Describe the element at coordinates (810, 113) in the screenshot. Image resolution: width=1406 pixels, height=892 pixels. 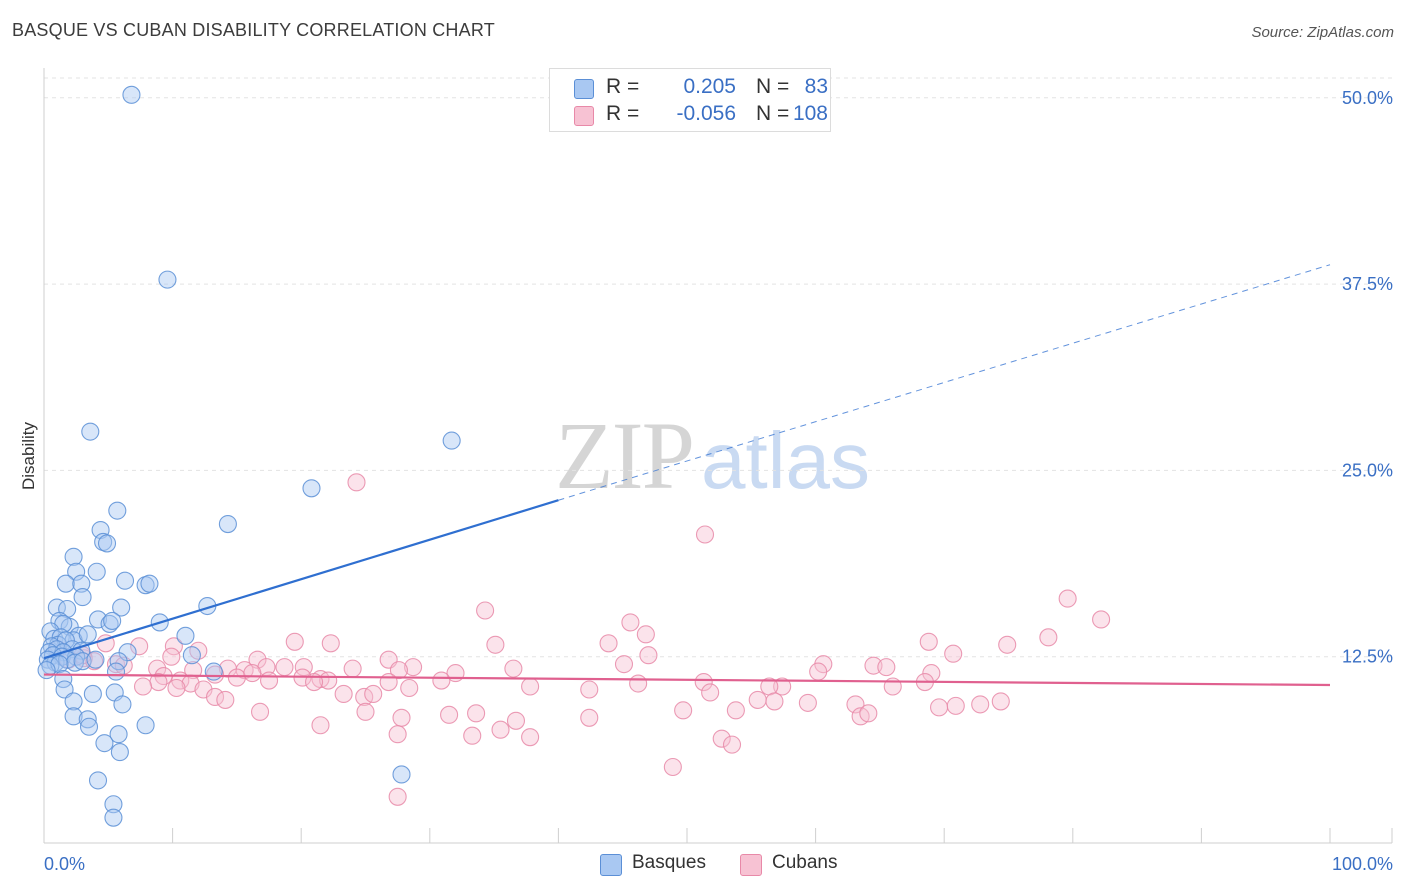
I see `cuban-n-value: 108` at that location.